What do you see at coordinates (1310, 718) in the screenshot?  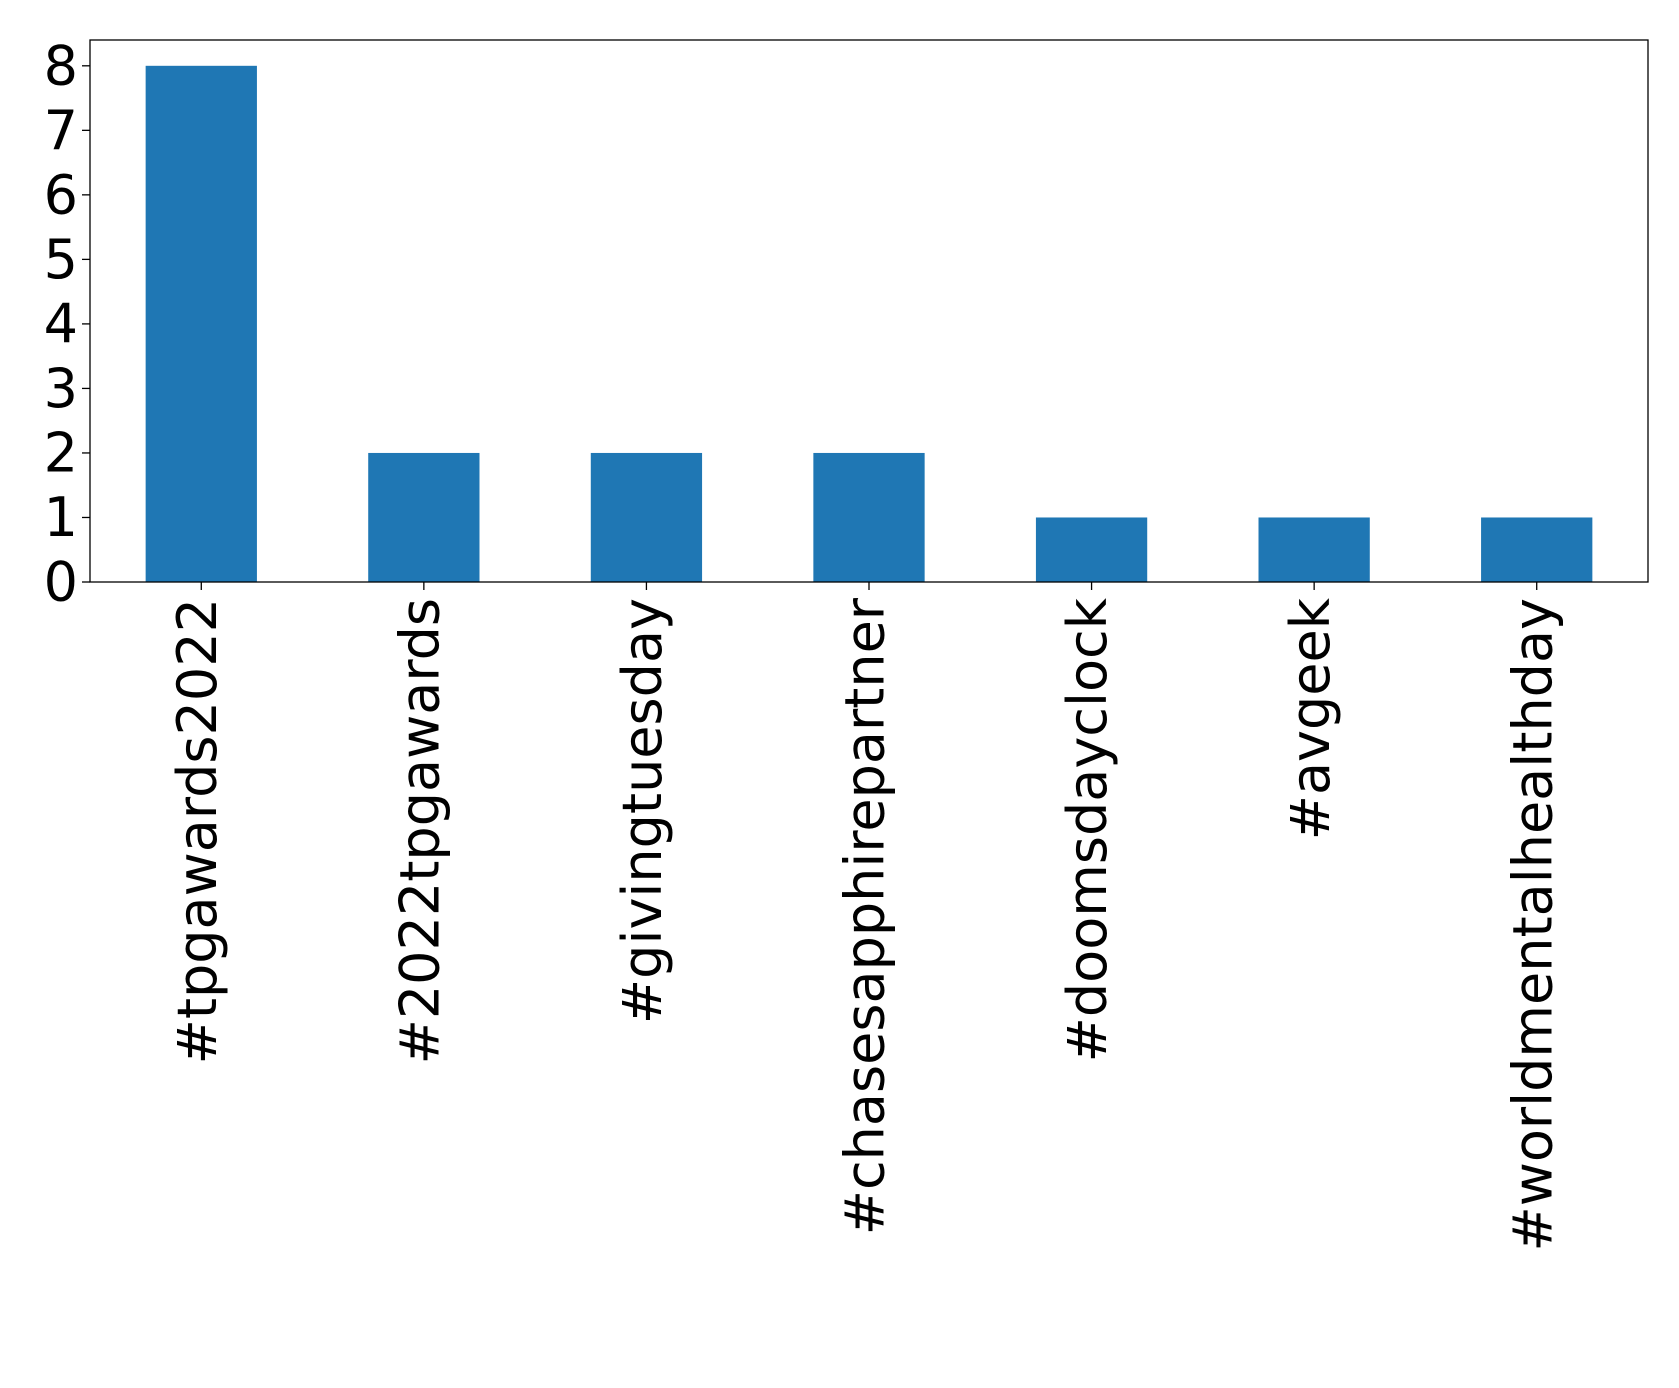 I see `x-tick-label: #avgeek` at bounding box center [1310, 718].